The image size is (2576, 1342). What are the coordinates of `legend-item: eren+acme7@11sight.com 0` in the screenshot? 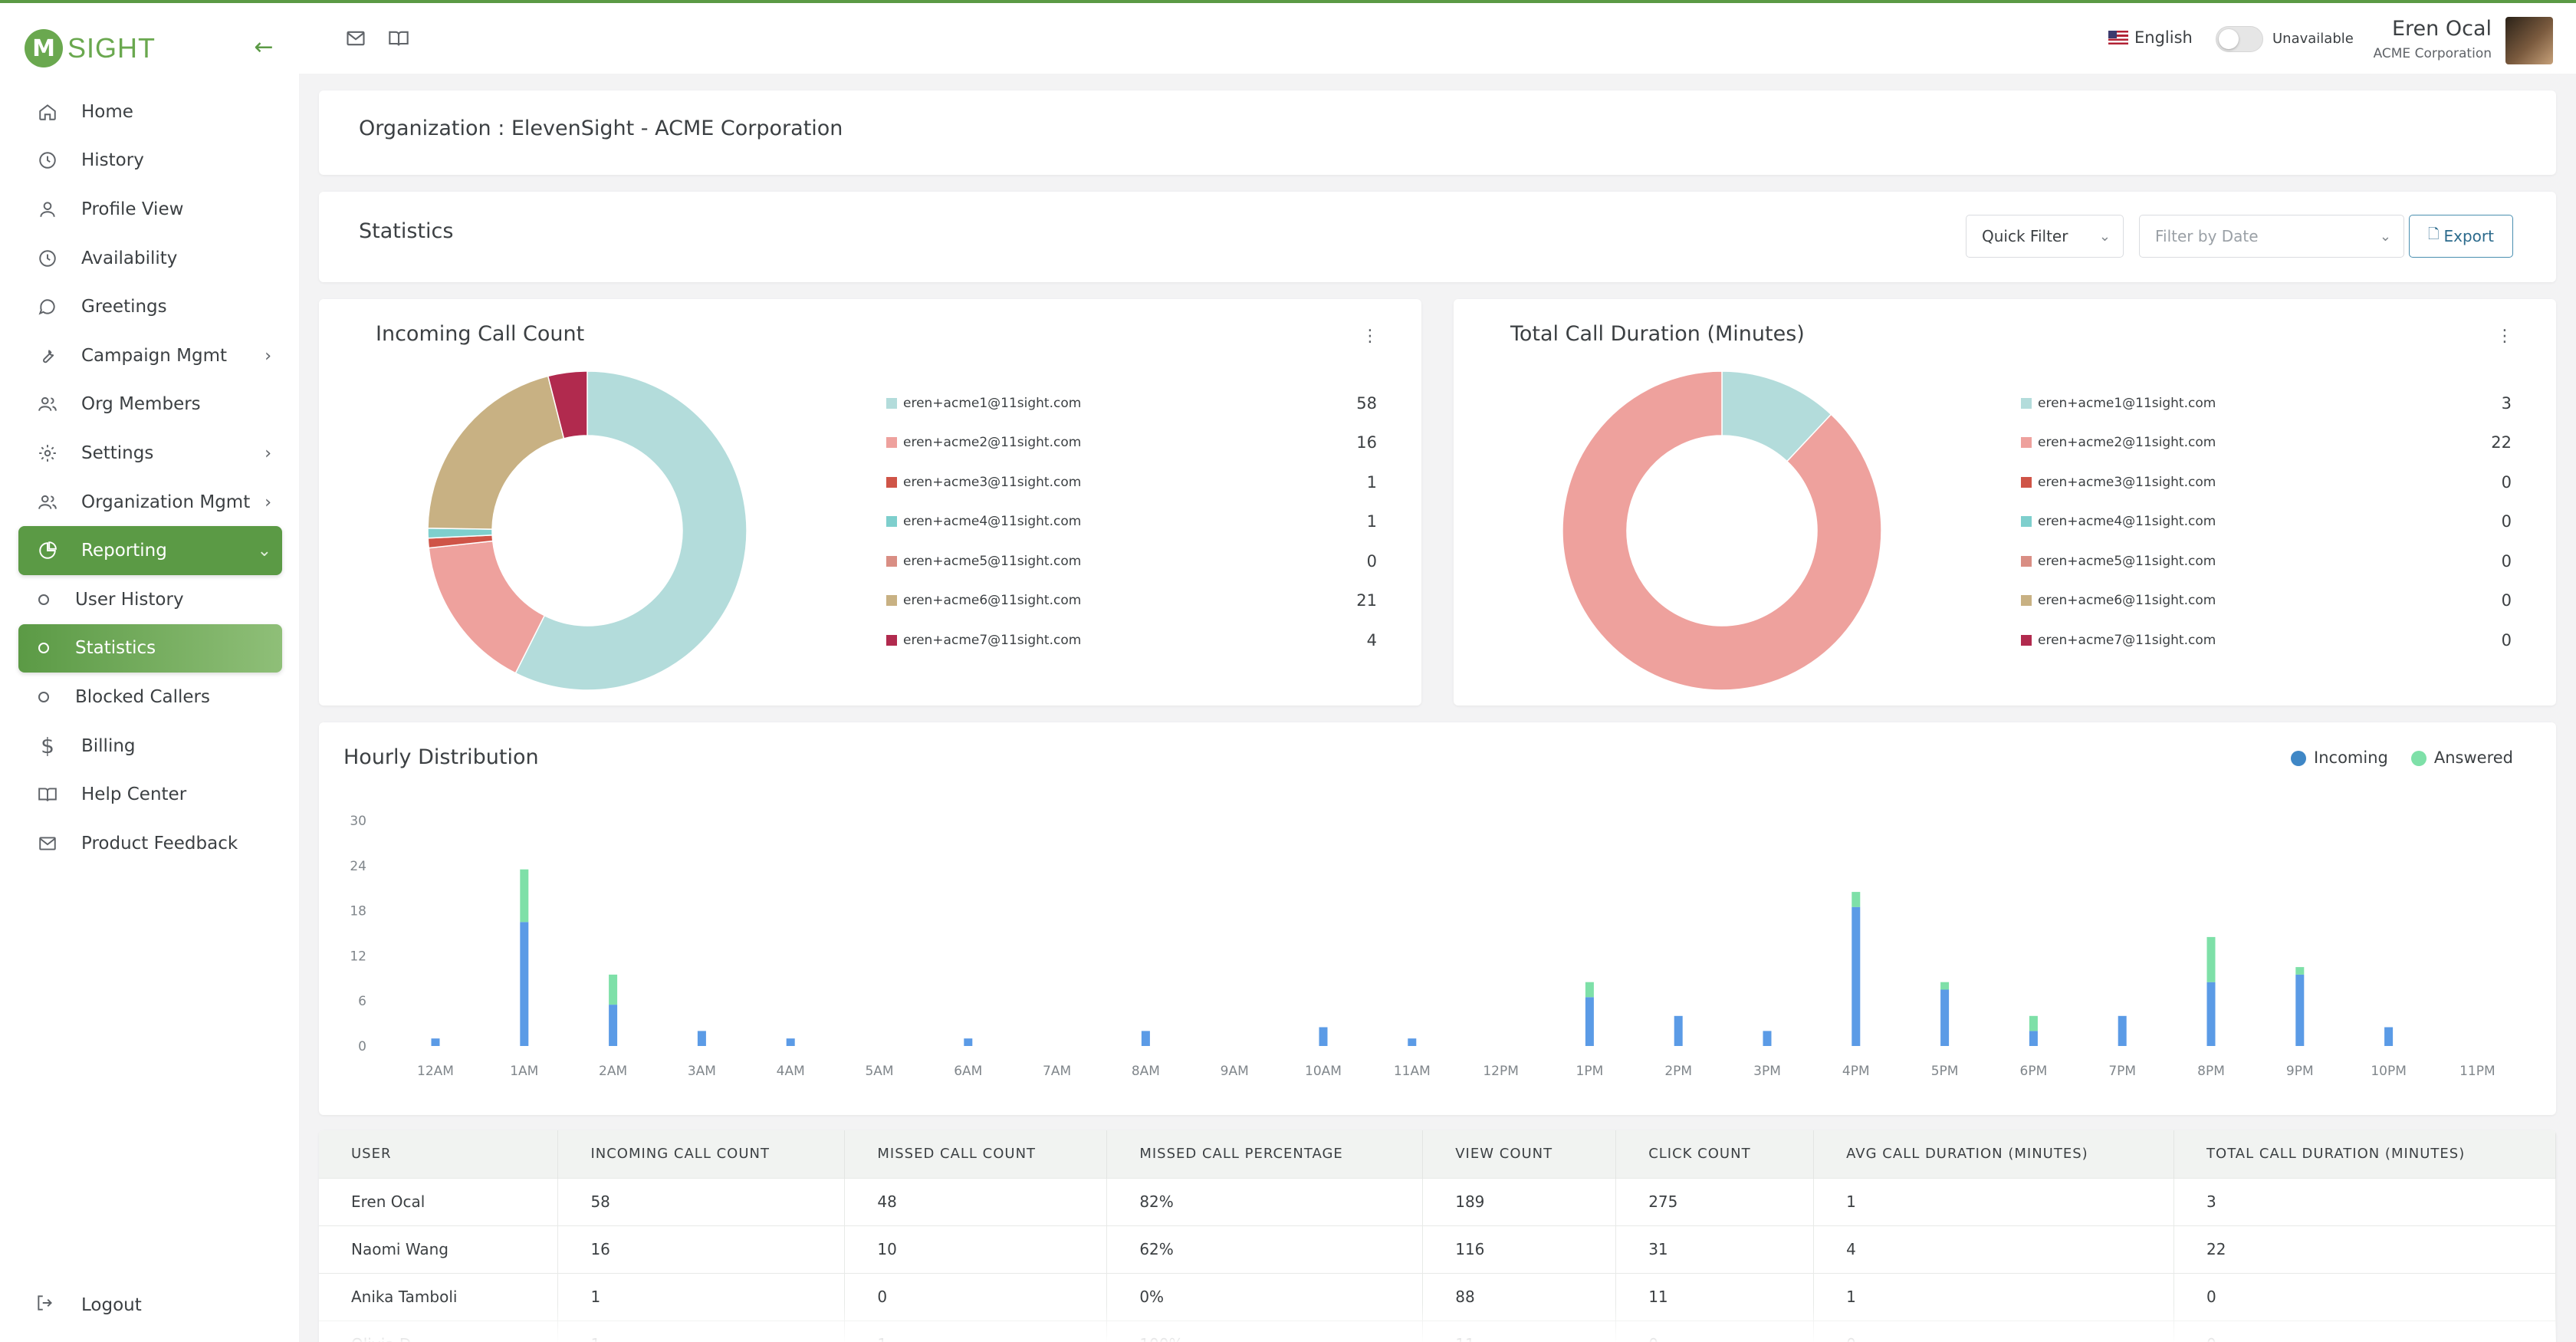 It's located at (2266, 640).